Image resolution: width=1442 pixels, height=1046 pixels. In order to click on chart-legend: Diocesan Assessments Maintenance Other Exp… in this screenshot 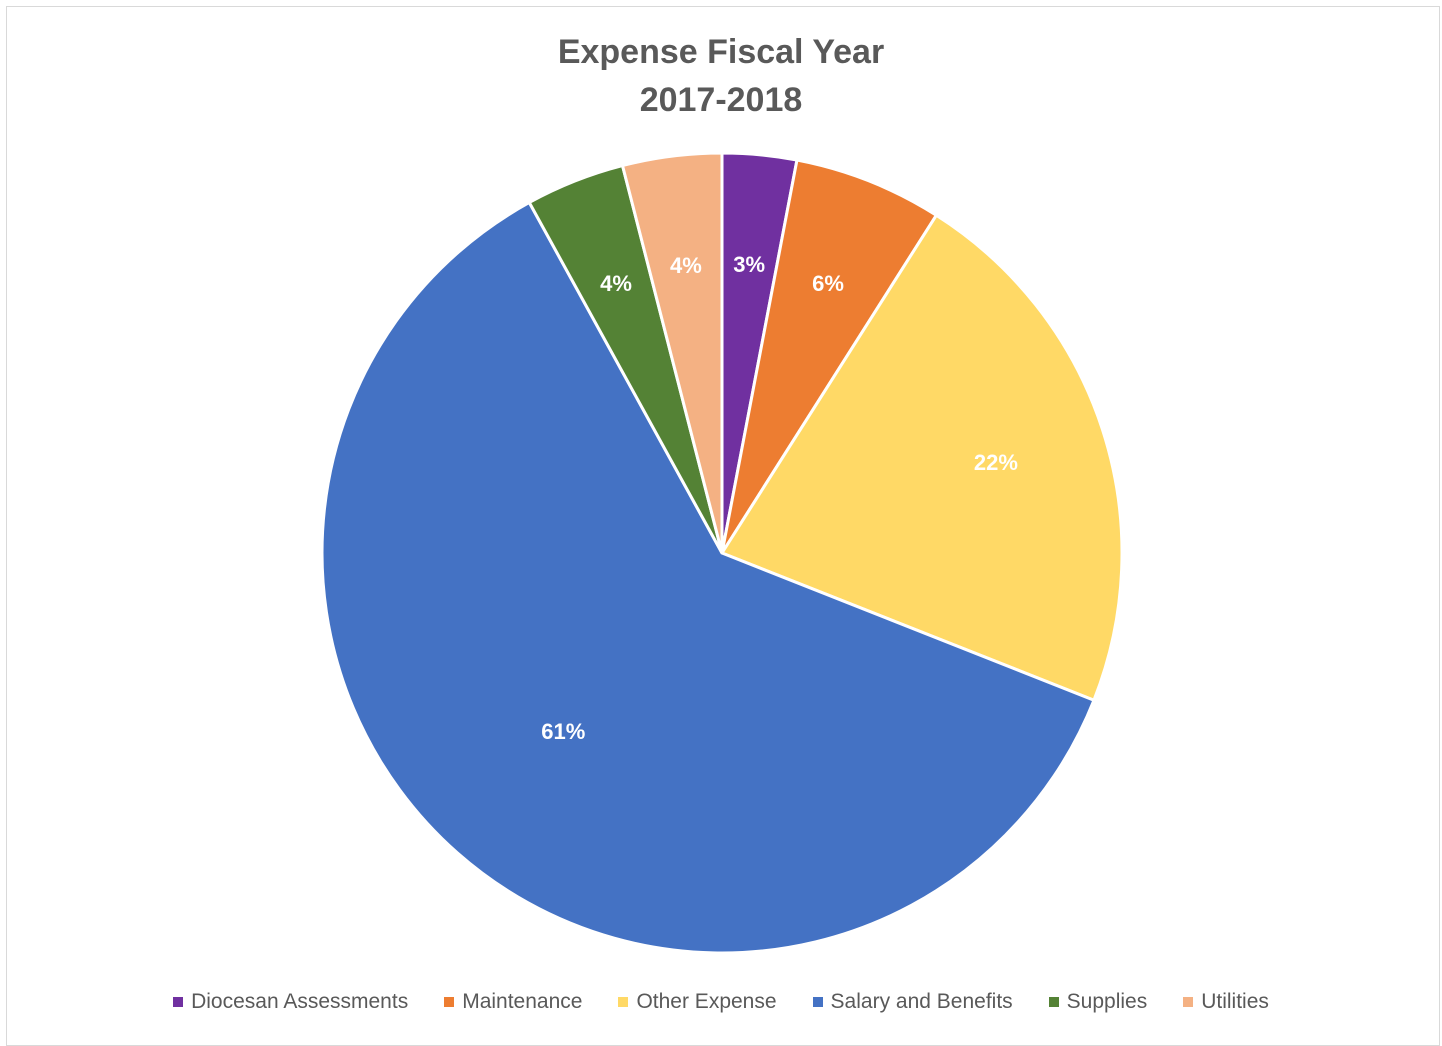, I will do `click(721, 1002)`.